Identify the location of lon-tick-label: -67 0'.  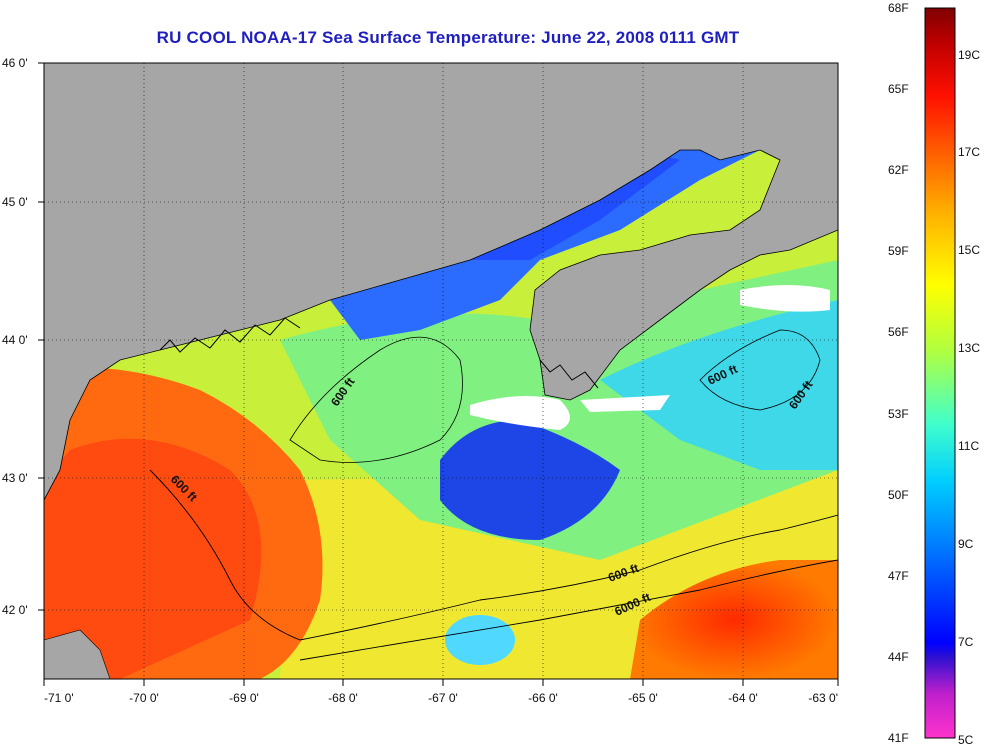
(443, 698).